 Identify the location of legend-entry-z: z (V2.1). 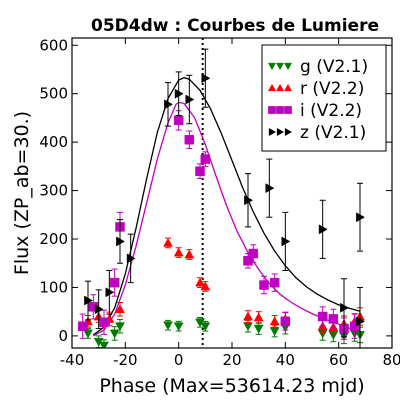
(317, 133).